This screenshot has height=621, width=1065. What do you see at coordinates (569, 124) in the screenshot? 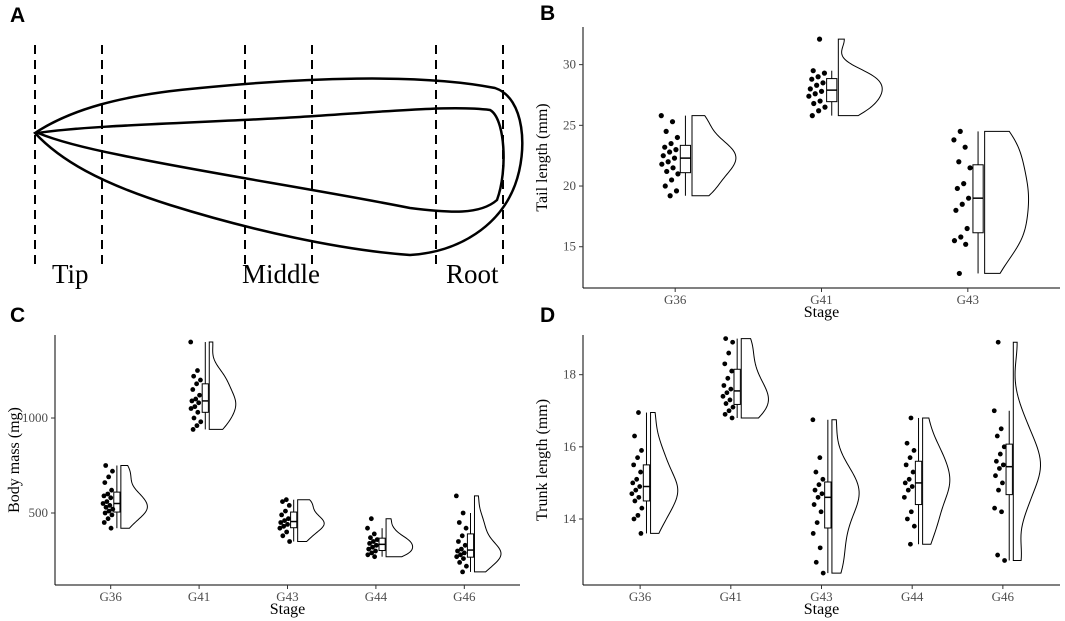
I see `y-tick-label: 25` at bounding box center [569, 124].